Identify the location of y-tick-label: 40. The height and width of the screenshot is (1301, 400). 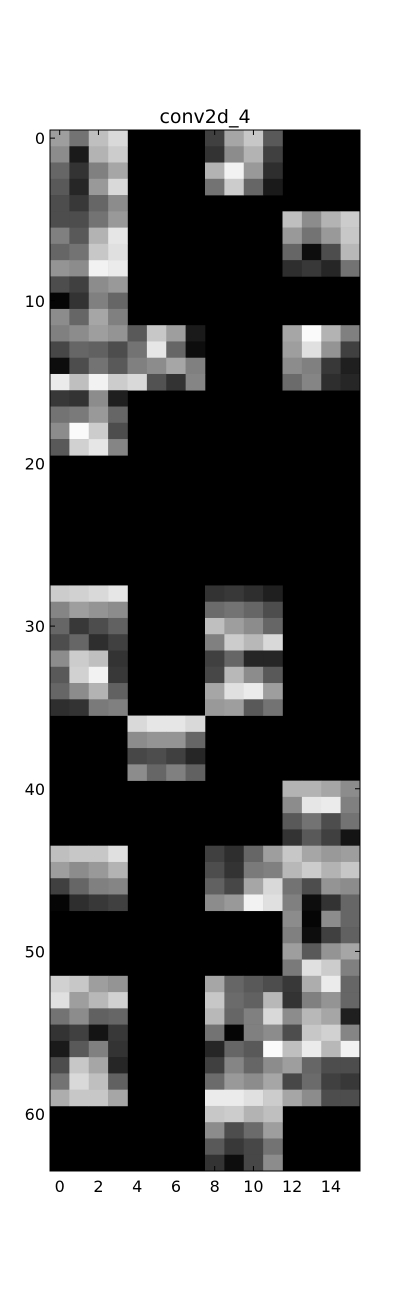
(35, 789).